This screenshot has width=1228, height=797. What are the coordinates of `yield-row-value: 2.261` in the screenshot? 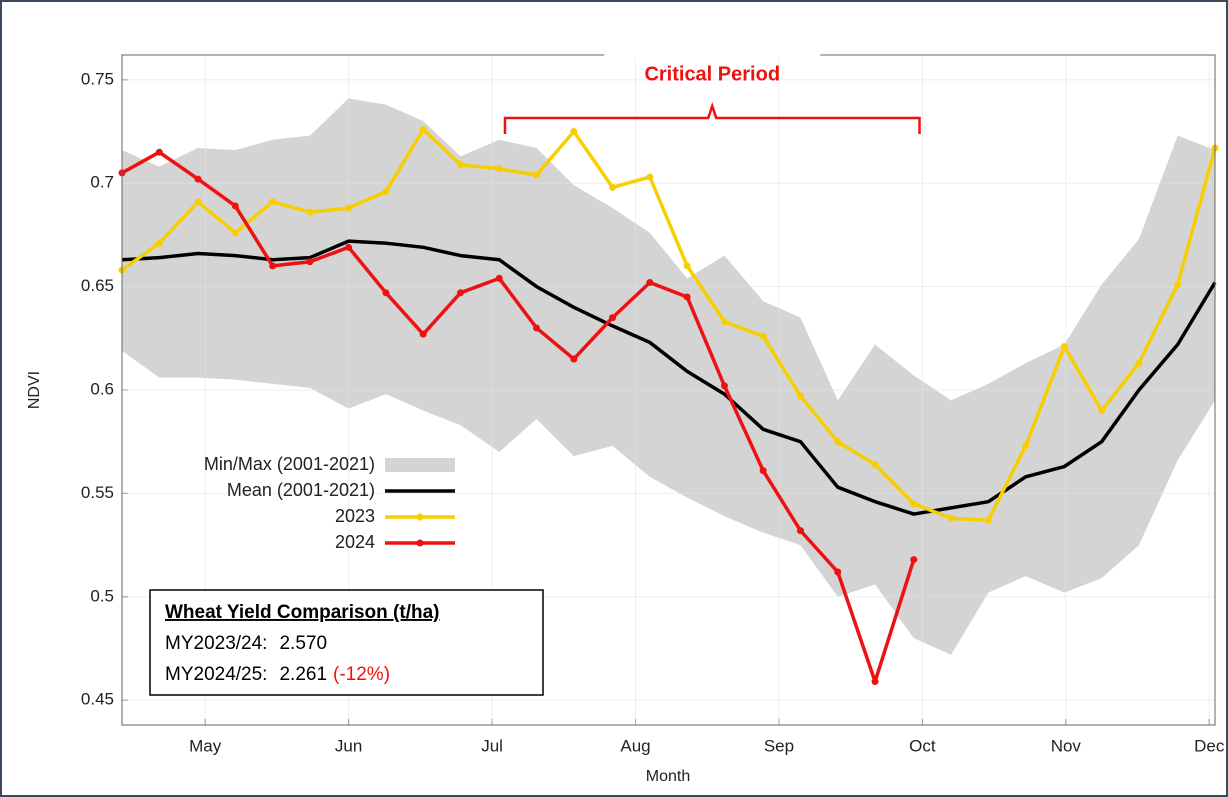 It's located at (303, 674).